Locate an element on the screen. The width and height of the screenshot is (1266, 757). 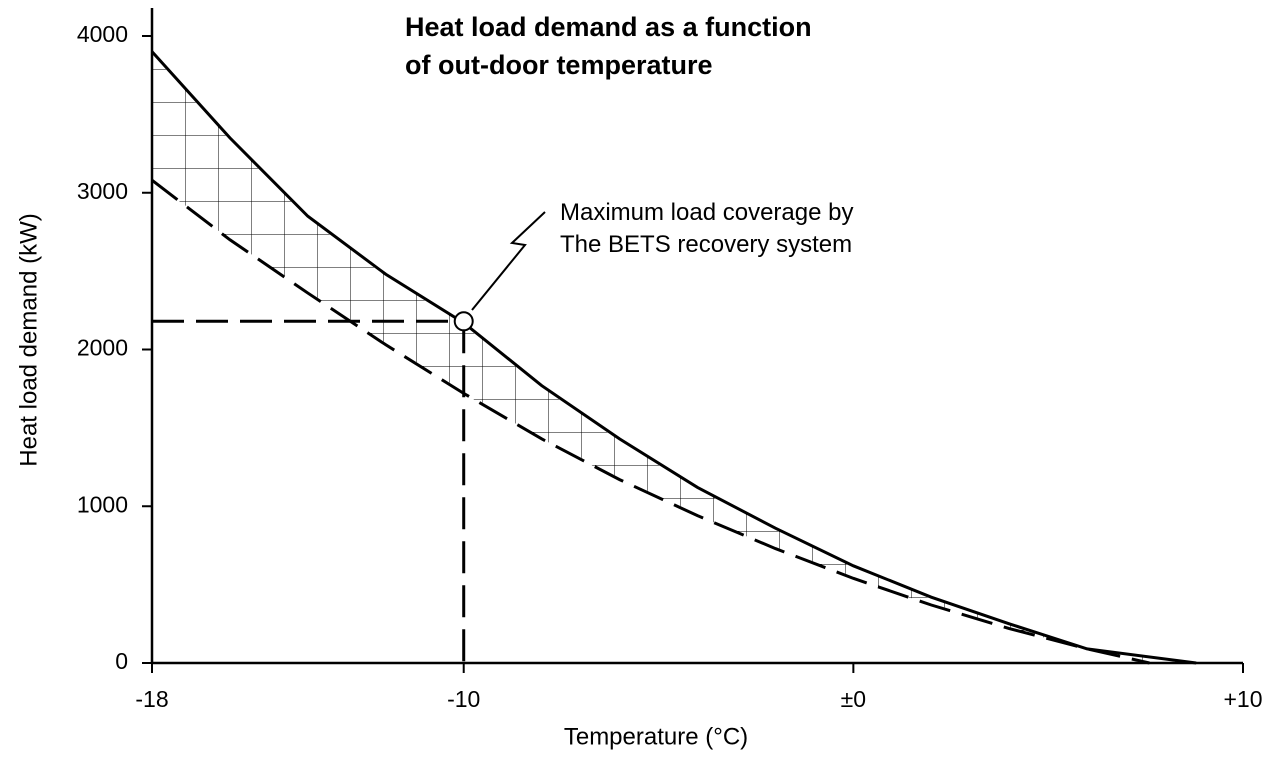
y-tick-label: 3000 is located at coordinates (102, 191).